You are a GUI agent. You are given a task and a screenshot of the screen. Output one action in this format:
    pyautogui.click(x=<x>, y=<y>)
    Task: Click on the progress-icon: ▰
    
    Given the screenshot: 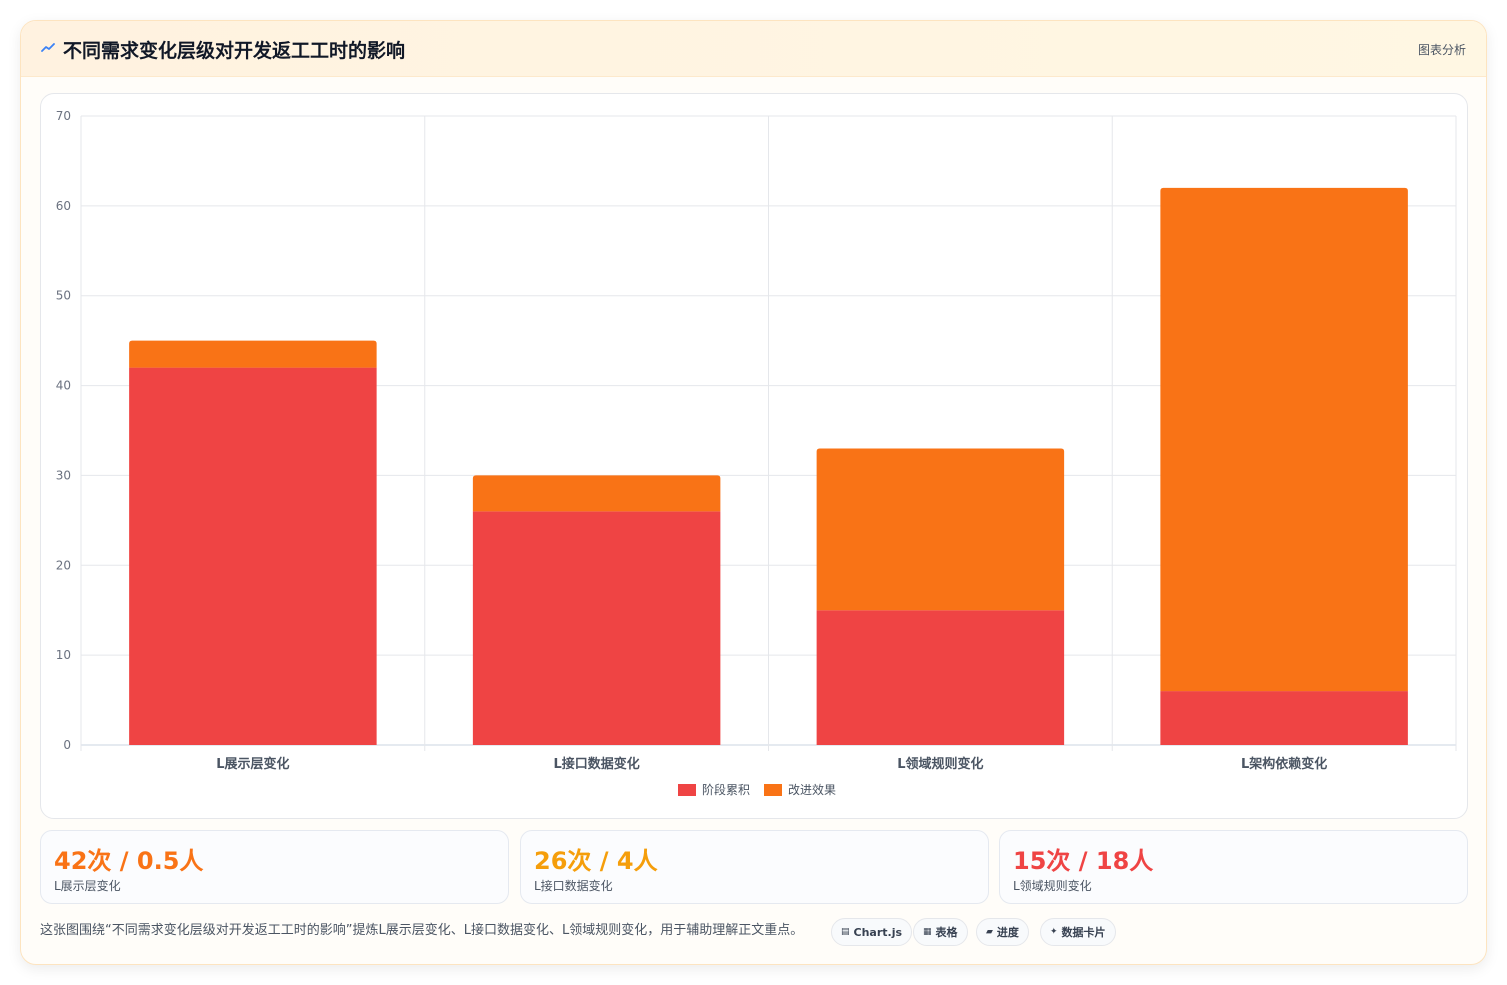 What is the action you would take?
    pyautogui.click(x=989, y=932)
    